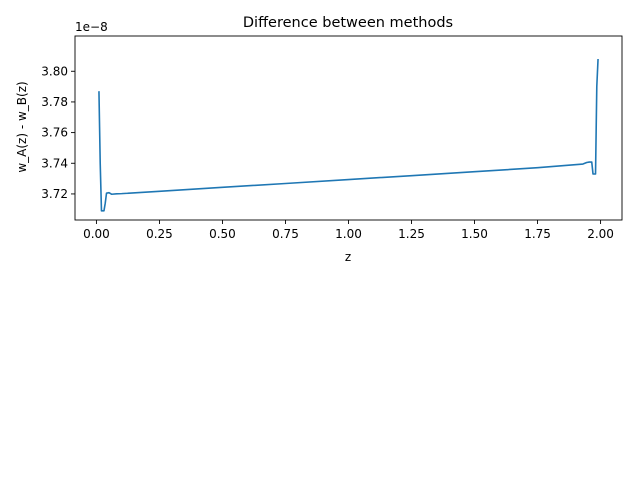  Describe the element at coordinates (54, 71) in the screenshot. I see `y-tick-label-4: 3.80` at that location.